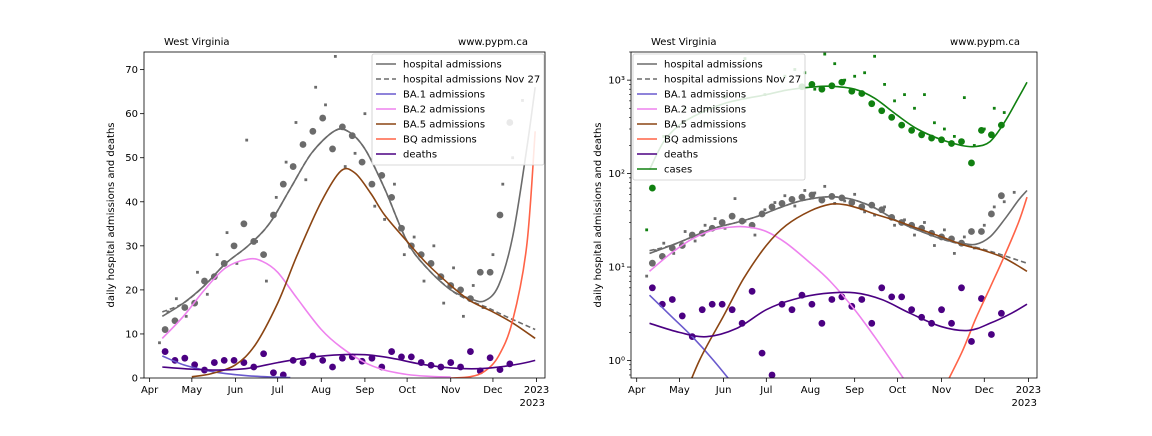 This screenshot has height=436, width=1152. What do you see at coordinates (135, 379) in the screenshot?
I see `y-tick-label: 0` at bounding box center [135, 379].